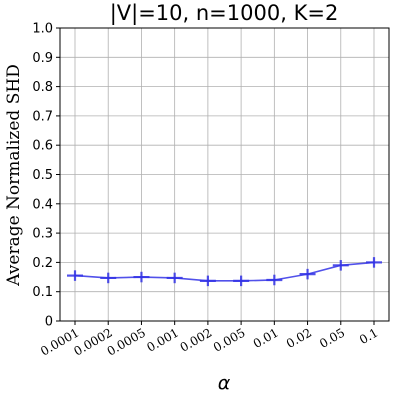  What do you see at coordinates (42, 263) in the screenshot?
I see `y-tick-label: 0.2` at bounding box center [42, 263].